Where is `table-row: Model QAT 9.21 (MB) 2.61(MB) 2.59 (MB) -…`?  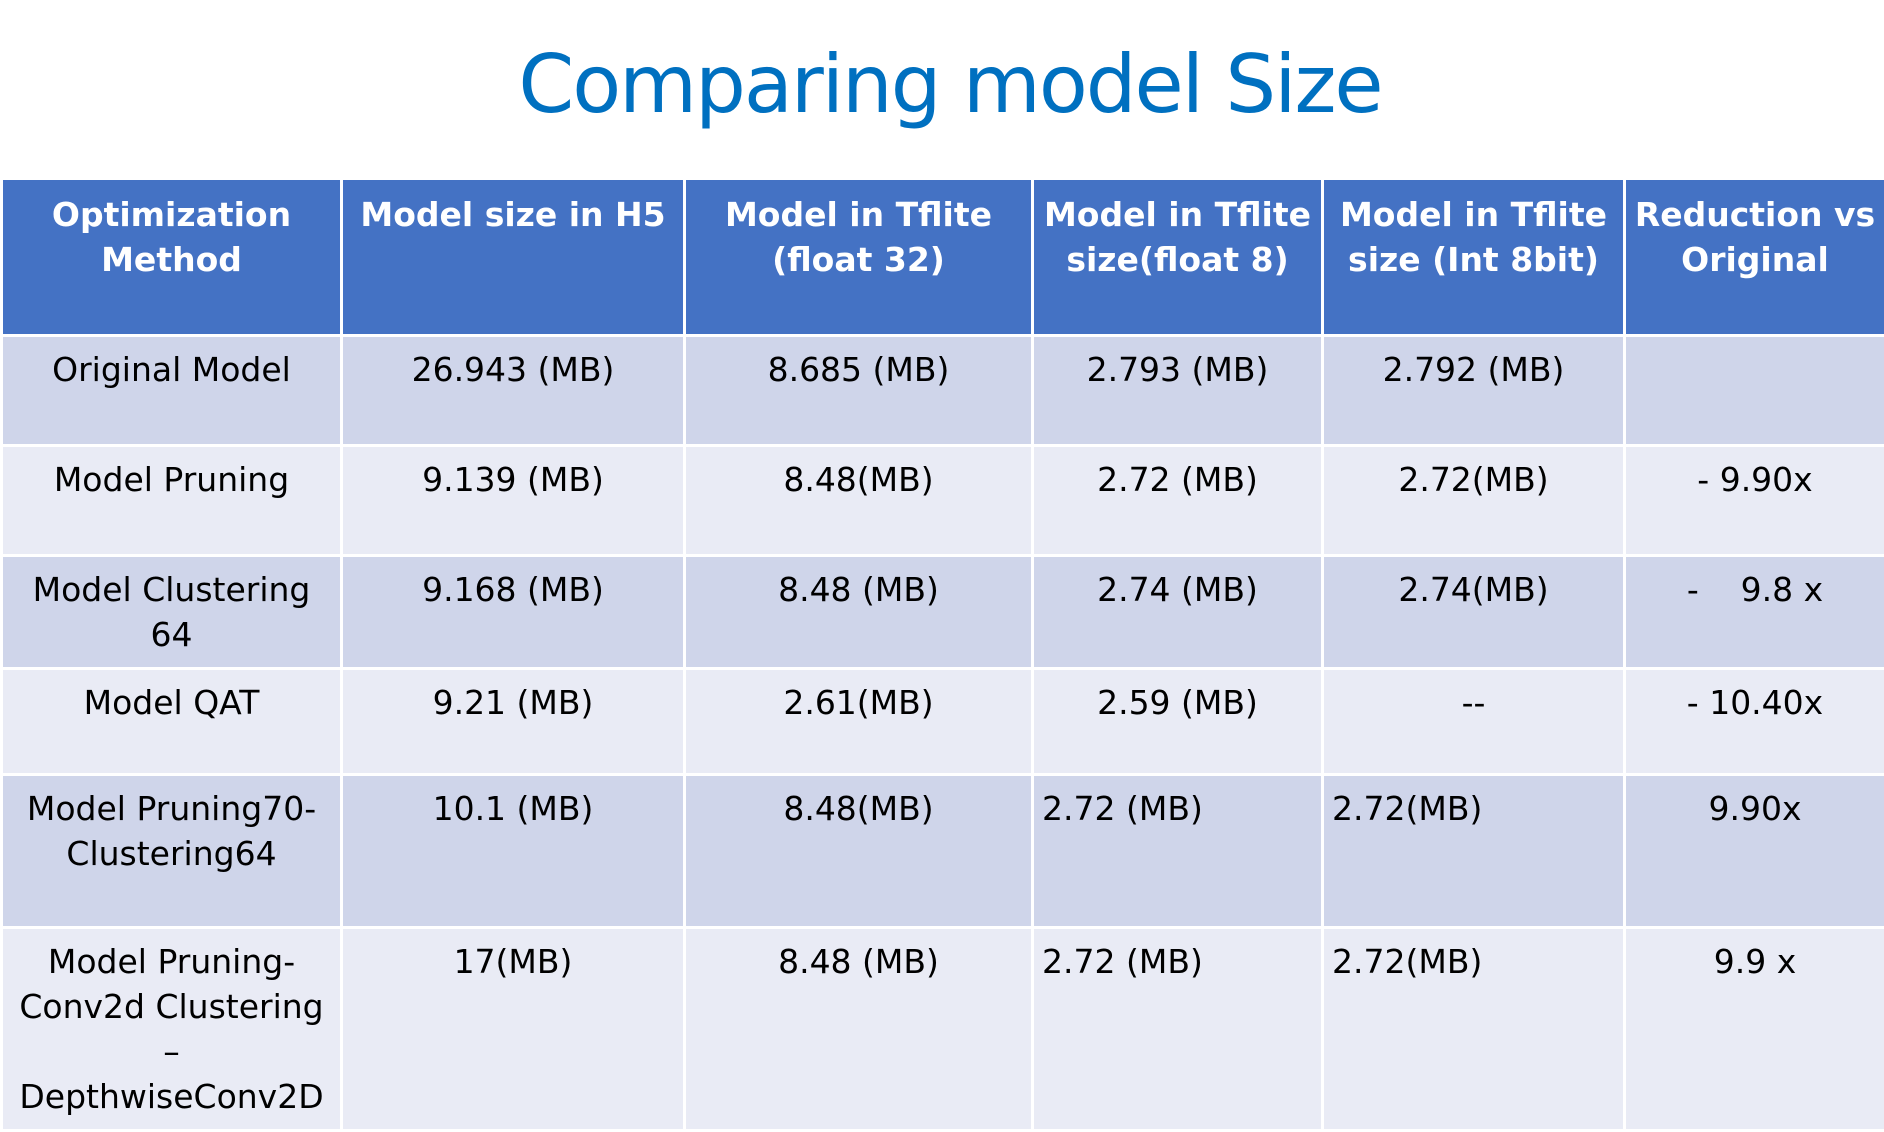
table-row: Model QAT 9.21 (MB) 2.61(MB) 2.59 (MB) -… is located at coordinates (943, 722).